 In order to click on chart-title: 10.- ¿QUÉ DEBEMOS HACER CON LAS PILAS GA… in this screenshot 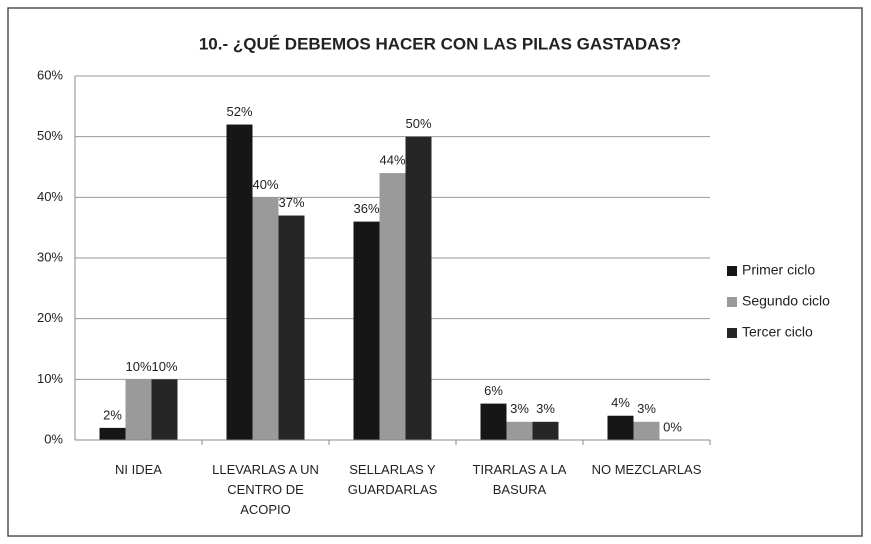, I will do `click(440, 43)`.